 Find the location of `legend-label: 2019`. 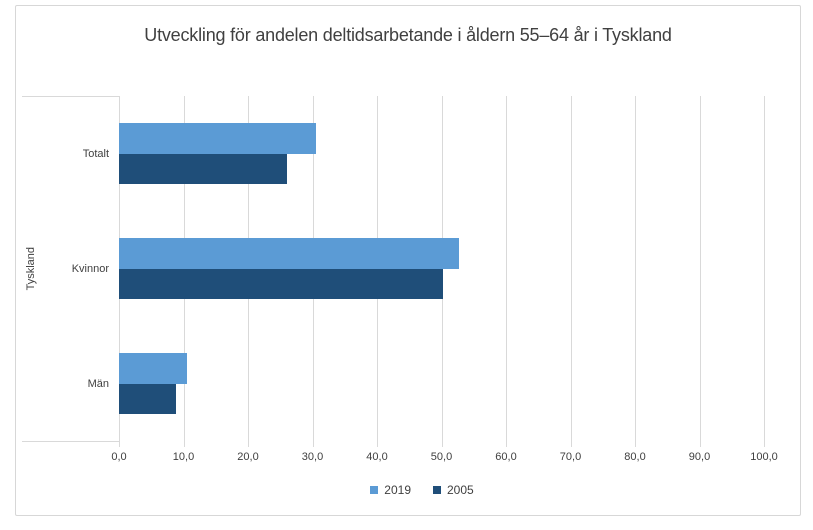

legend-label: 2019 is located at coordinates (397, 490).